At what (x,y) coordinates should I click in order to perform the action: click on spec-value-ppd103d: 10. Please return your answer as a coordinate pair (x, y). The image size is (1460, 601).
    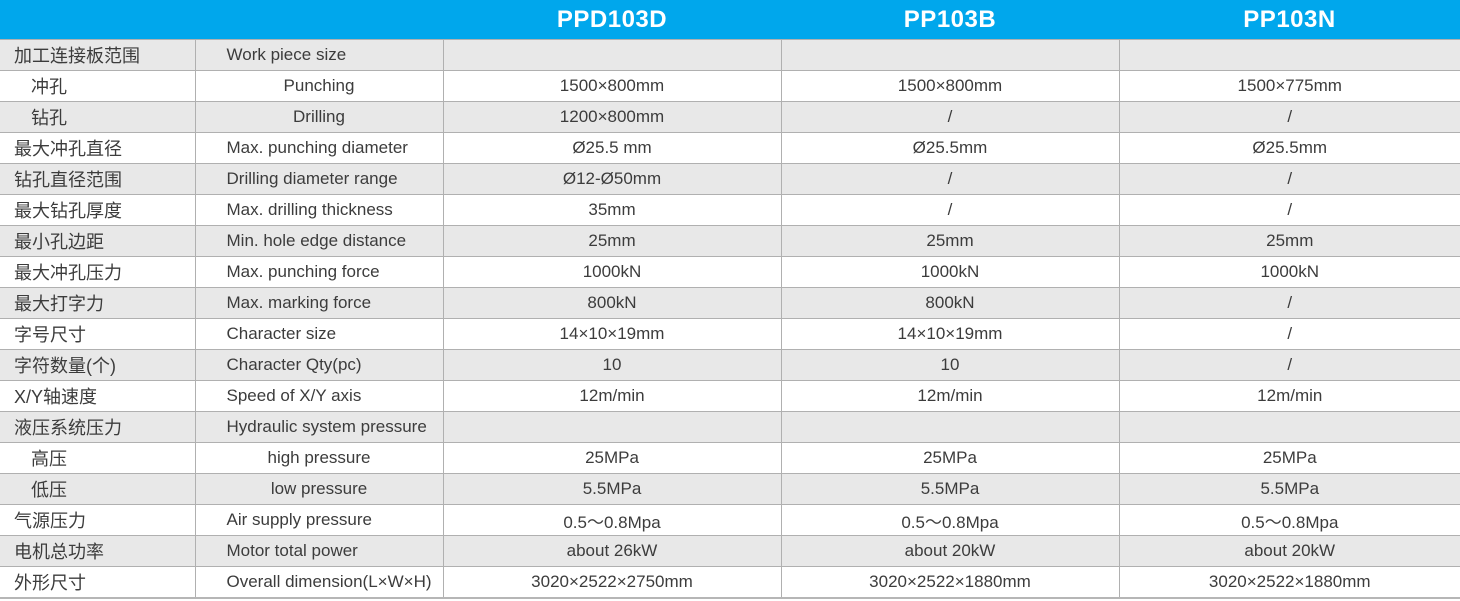
    Looking at the image, I should click on (611, 365).